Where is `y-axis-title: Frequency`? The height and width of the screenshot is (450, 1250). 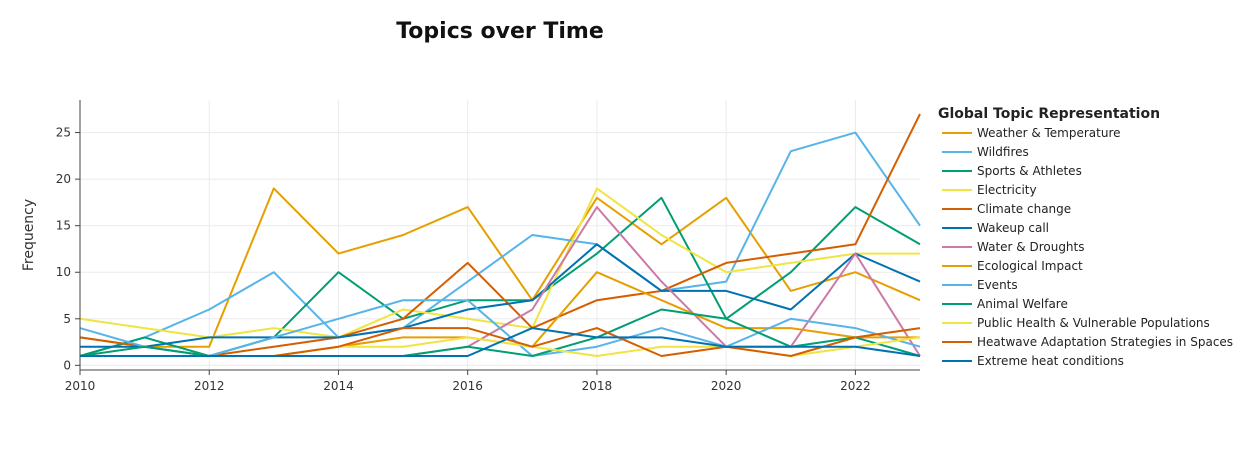 y-axis-title: Frequency is located at coordinates (29, 235).